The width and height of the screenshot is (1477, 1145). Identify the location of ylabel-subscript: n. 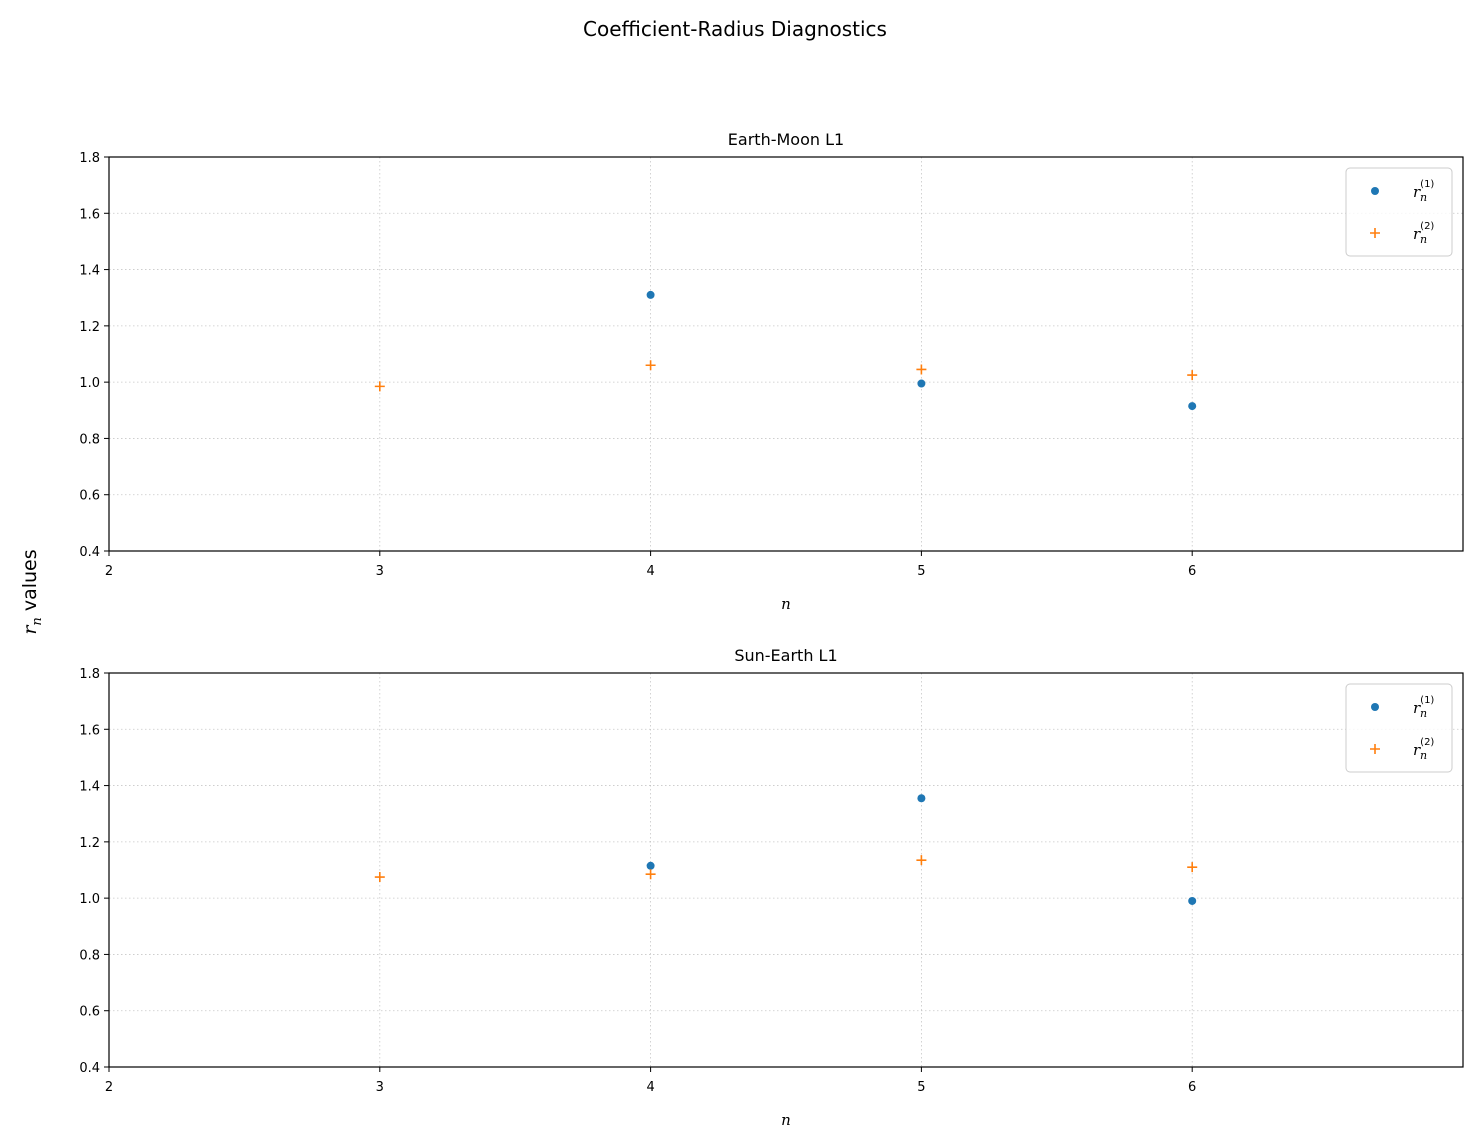
(37, 621).